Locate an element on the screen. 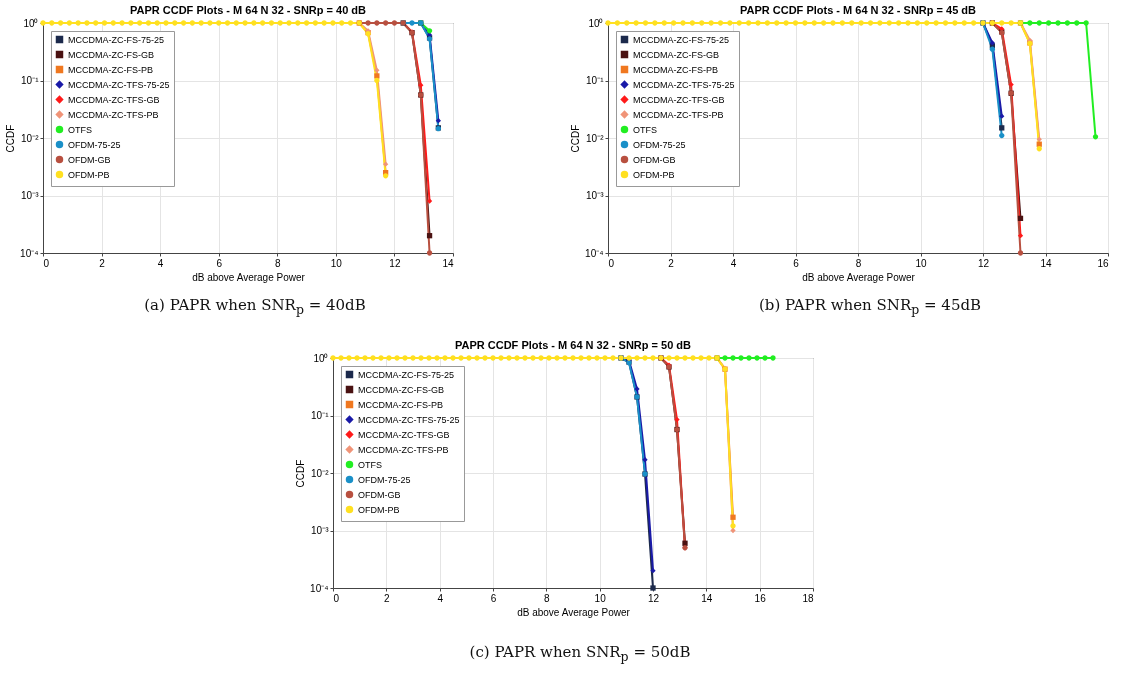 The height and width of the screenshot is (681, 1136). chart-title: PAPR CCDF Plots - M 64 N 32 - SNRp = 45 dB is located at coordinates (858, 10).